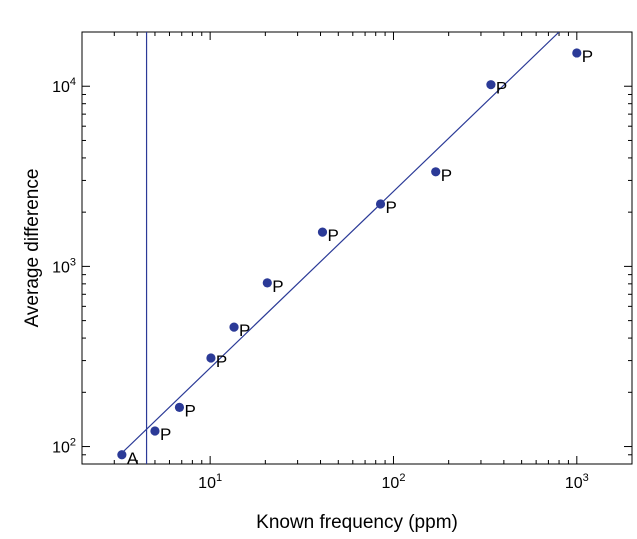 Image resolution: width=637 pixels, height=539 pixels. What do you see at coordinates (64, 447) in the screenshot?
I see `y-tick-label: 10²` at bounding box center [64, 447].